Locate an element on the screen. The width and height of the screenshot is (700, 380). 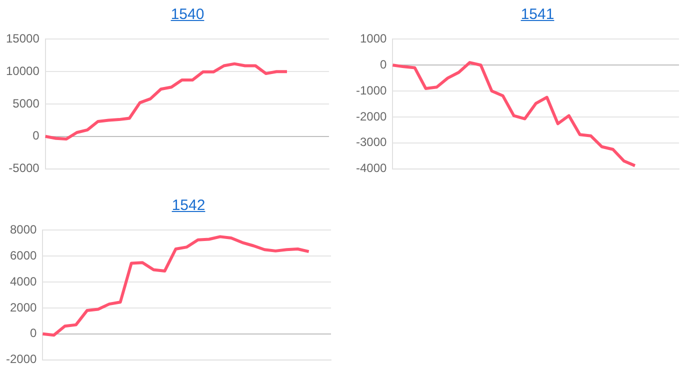
y-tick-label: -4000 is located at coordinates (372, 168).